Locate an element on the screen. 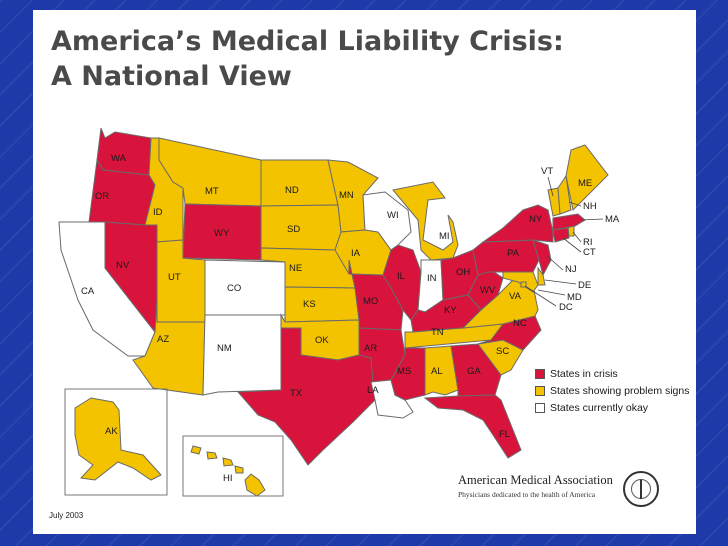  label-MN: MN is located at coordinates (346, 195).